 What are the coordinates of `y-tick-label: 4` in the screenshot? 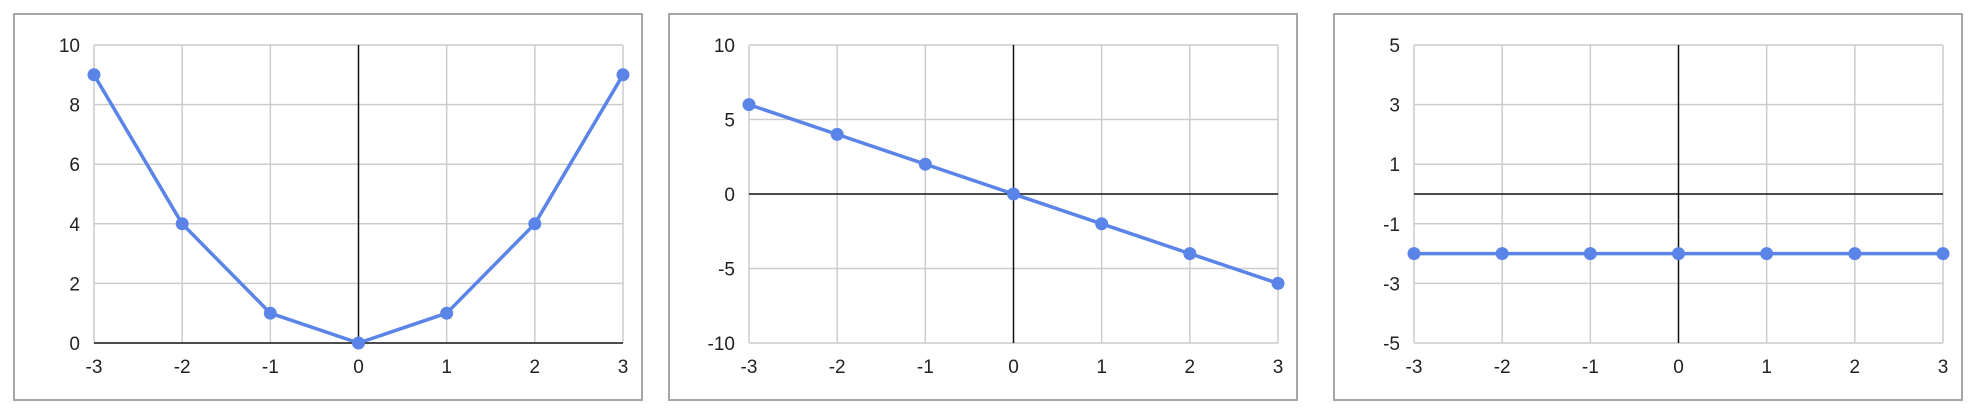 It's located at (74, 225).